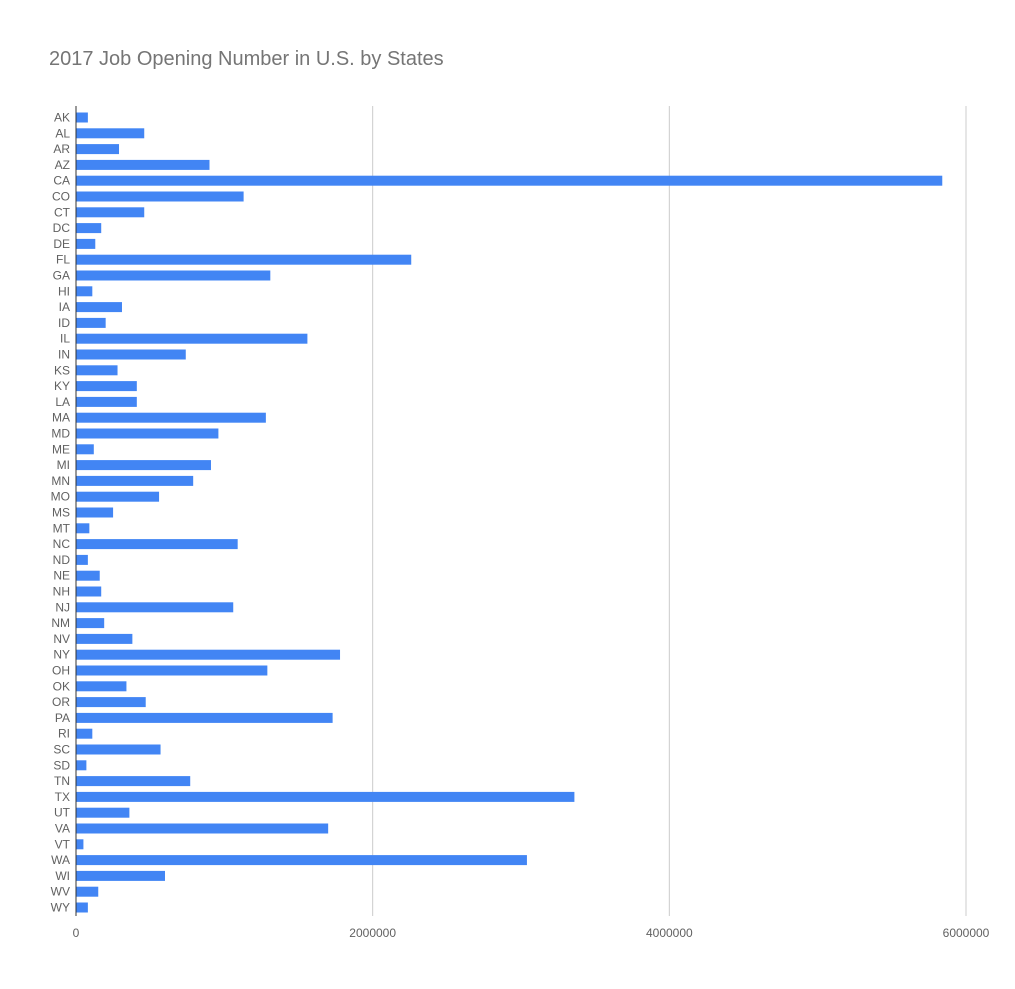  Describe the element at coordinates (325, 796) in the screenshot. I see `bar-tx` at that location.